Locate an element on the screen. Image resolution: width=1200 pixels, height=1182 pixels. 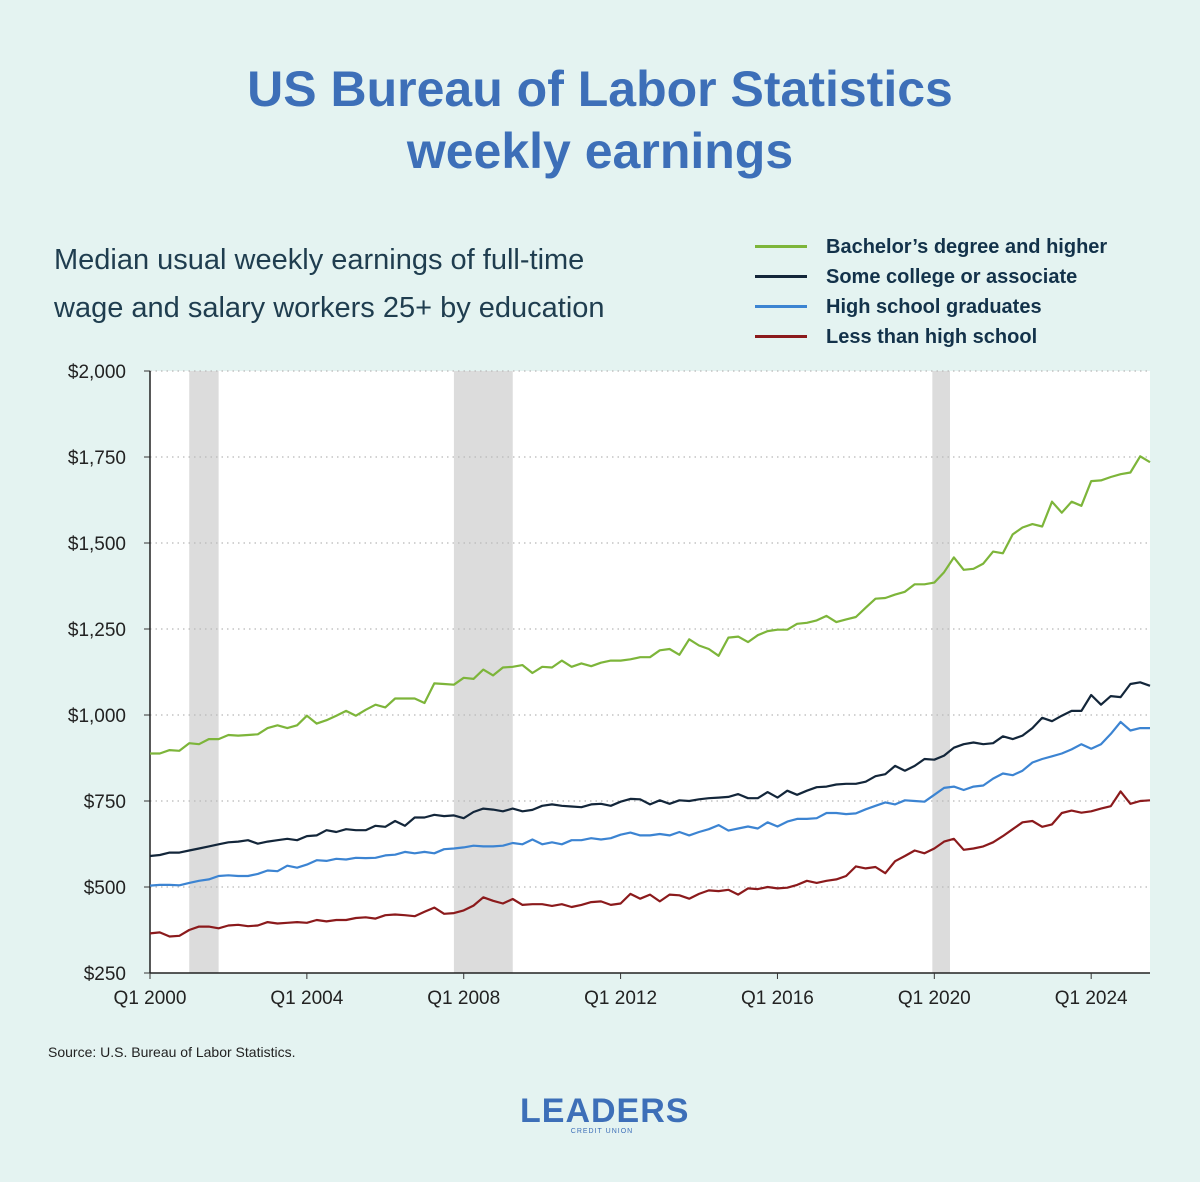
legend-label-high-school: High school graduates is located at coordinates (934, 307).